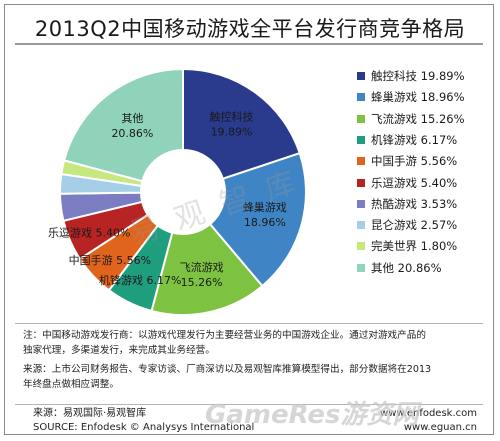 The width and height of the screenshot is (500, 441). I want to click on slice-label-6: 乐逗游戏 5.40%, so click(89, 232).